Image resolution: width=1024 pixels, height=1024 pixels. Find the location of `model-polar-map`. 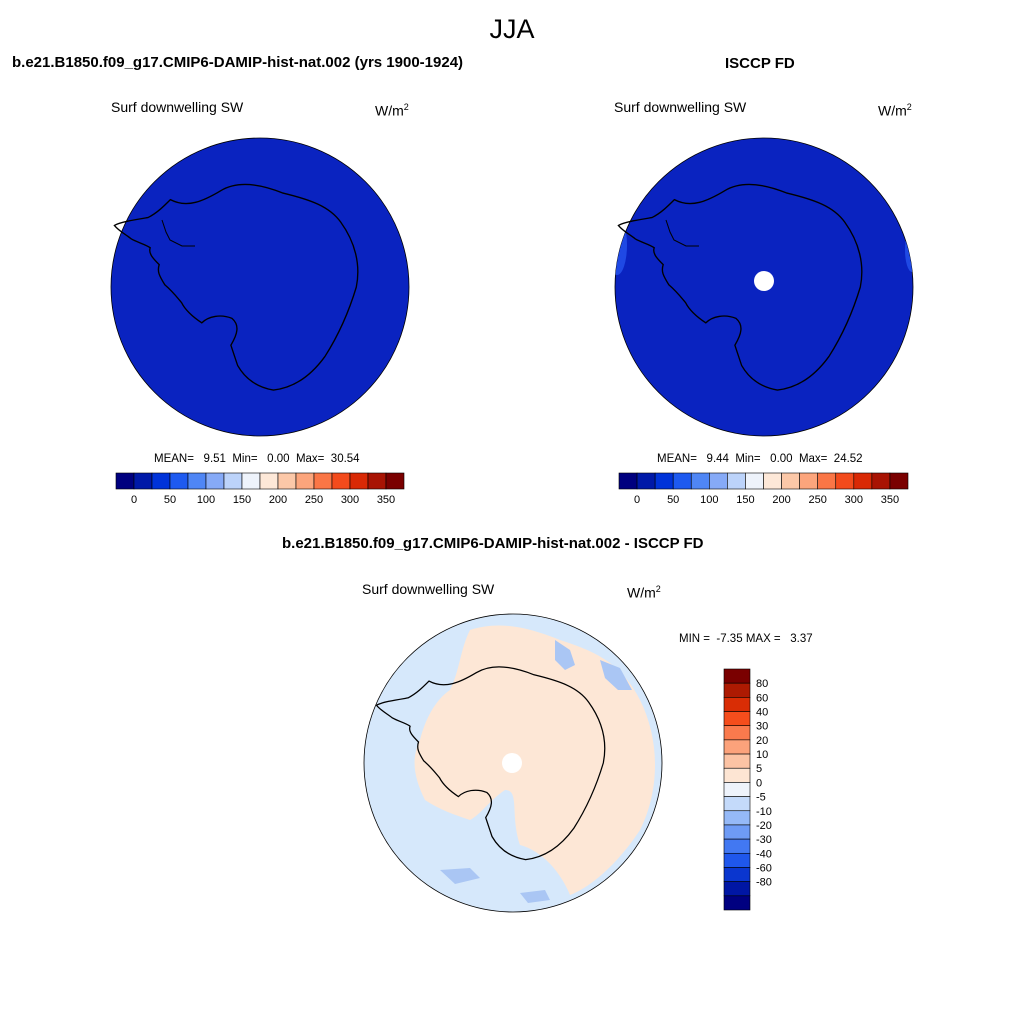

model-polar-map is located at coordinates (260, 287).